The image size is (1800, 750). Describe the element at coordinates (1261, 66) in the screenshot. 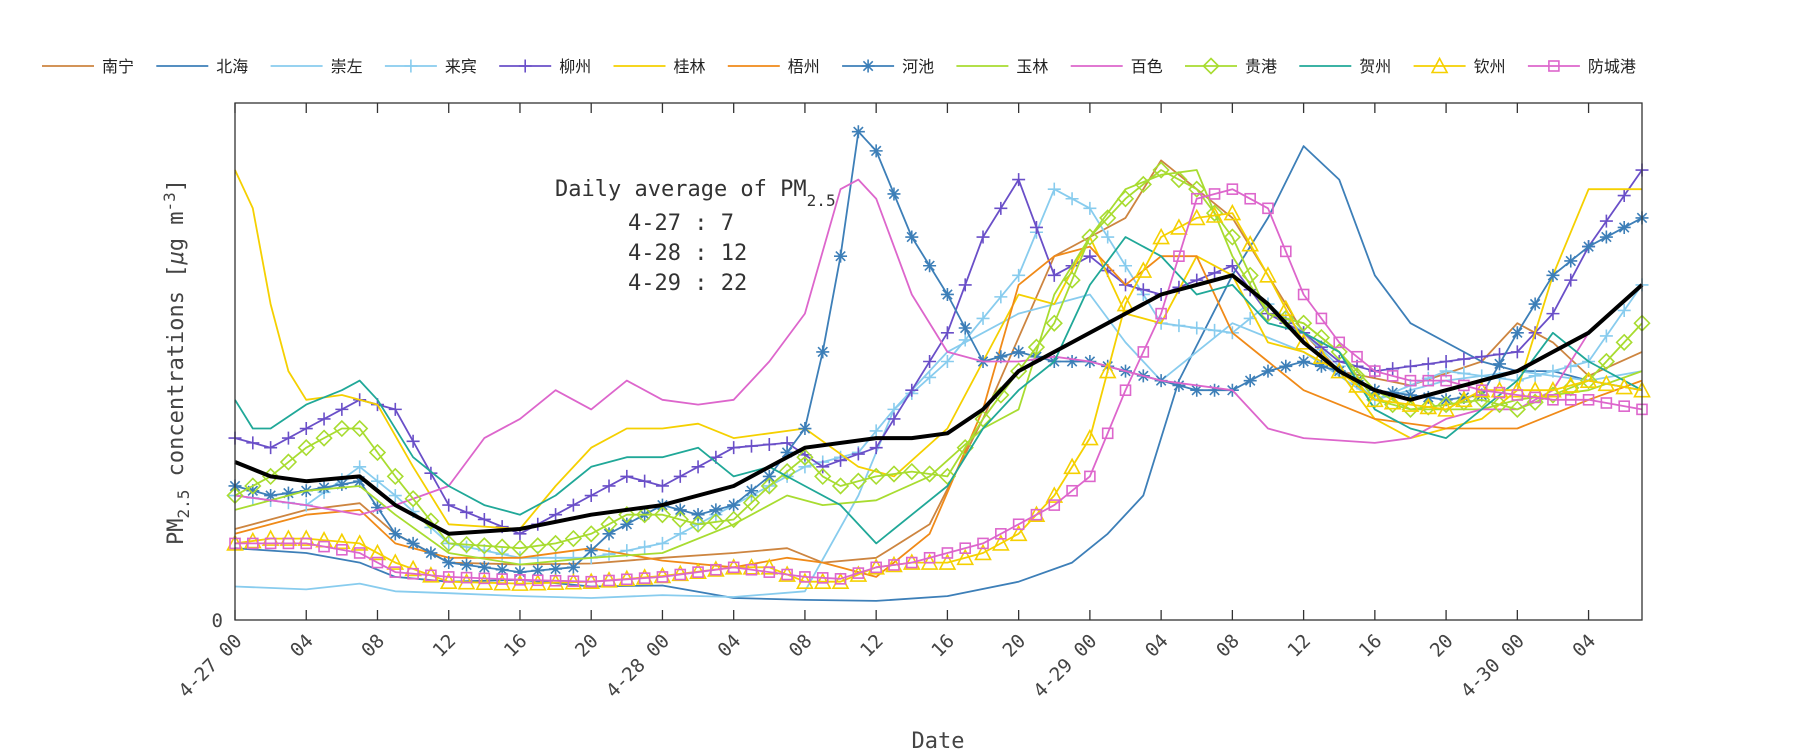

I see `legend-label: 贵港` at that location.